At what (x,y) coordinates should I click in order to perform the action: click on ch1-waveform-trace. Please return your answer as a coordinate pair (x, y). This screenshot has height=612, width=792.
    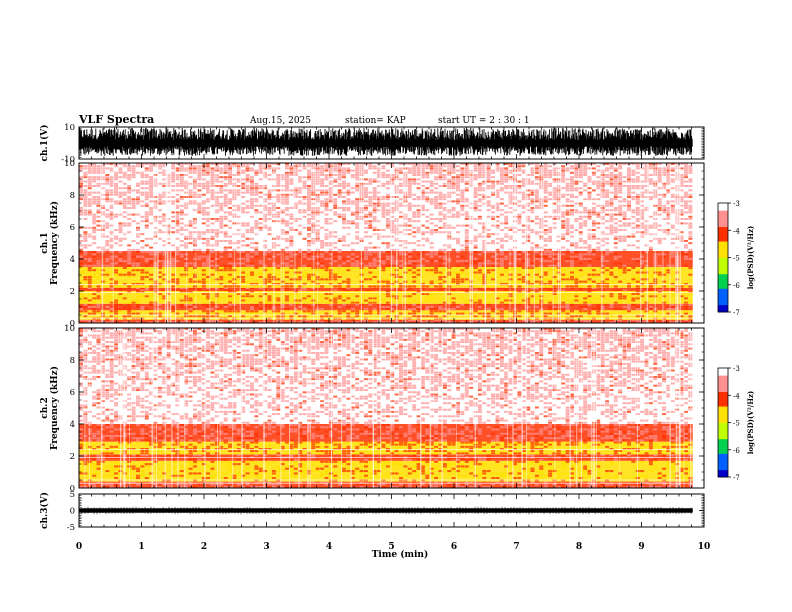
    Looking at the image, I should click on (385, 141).